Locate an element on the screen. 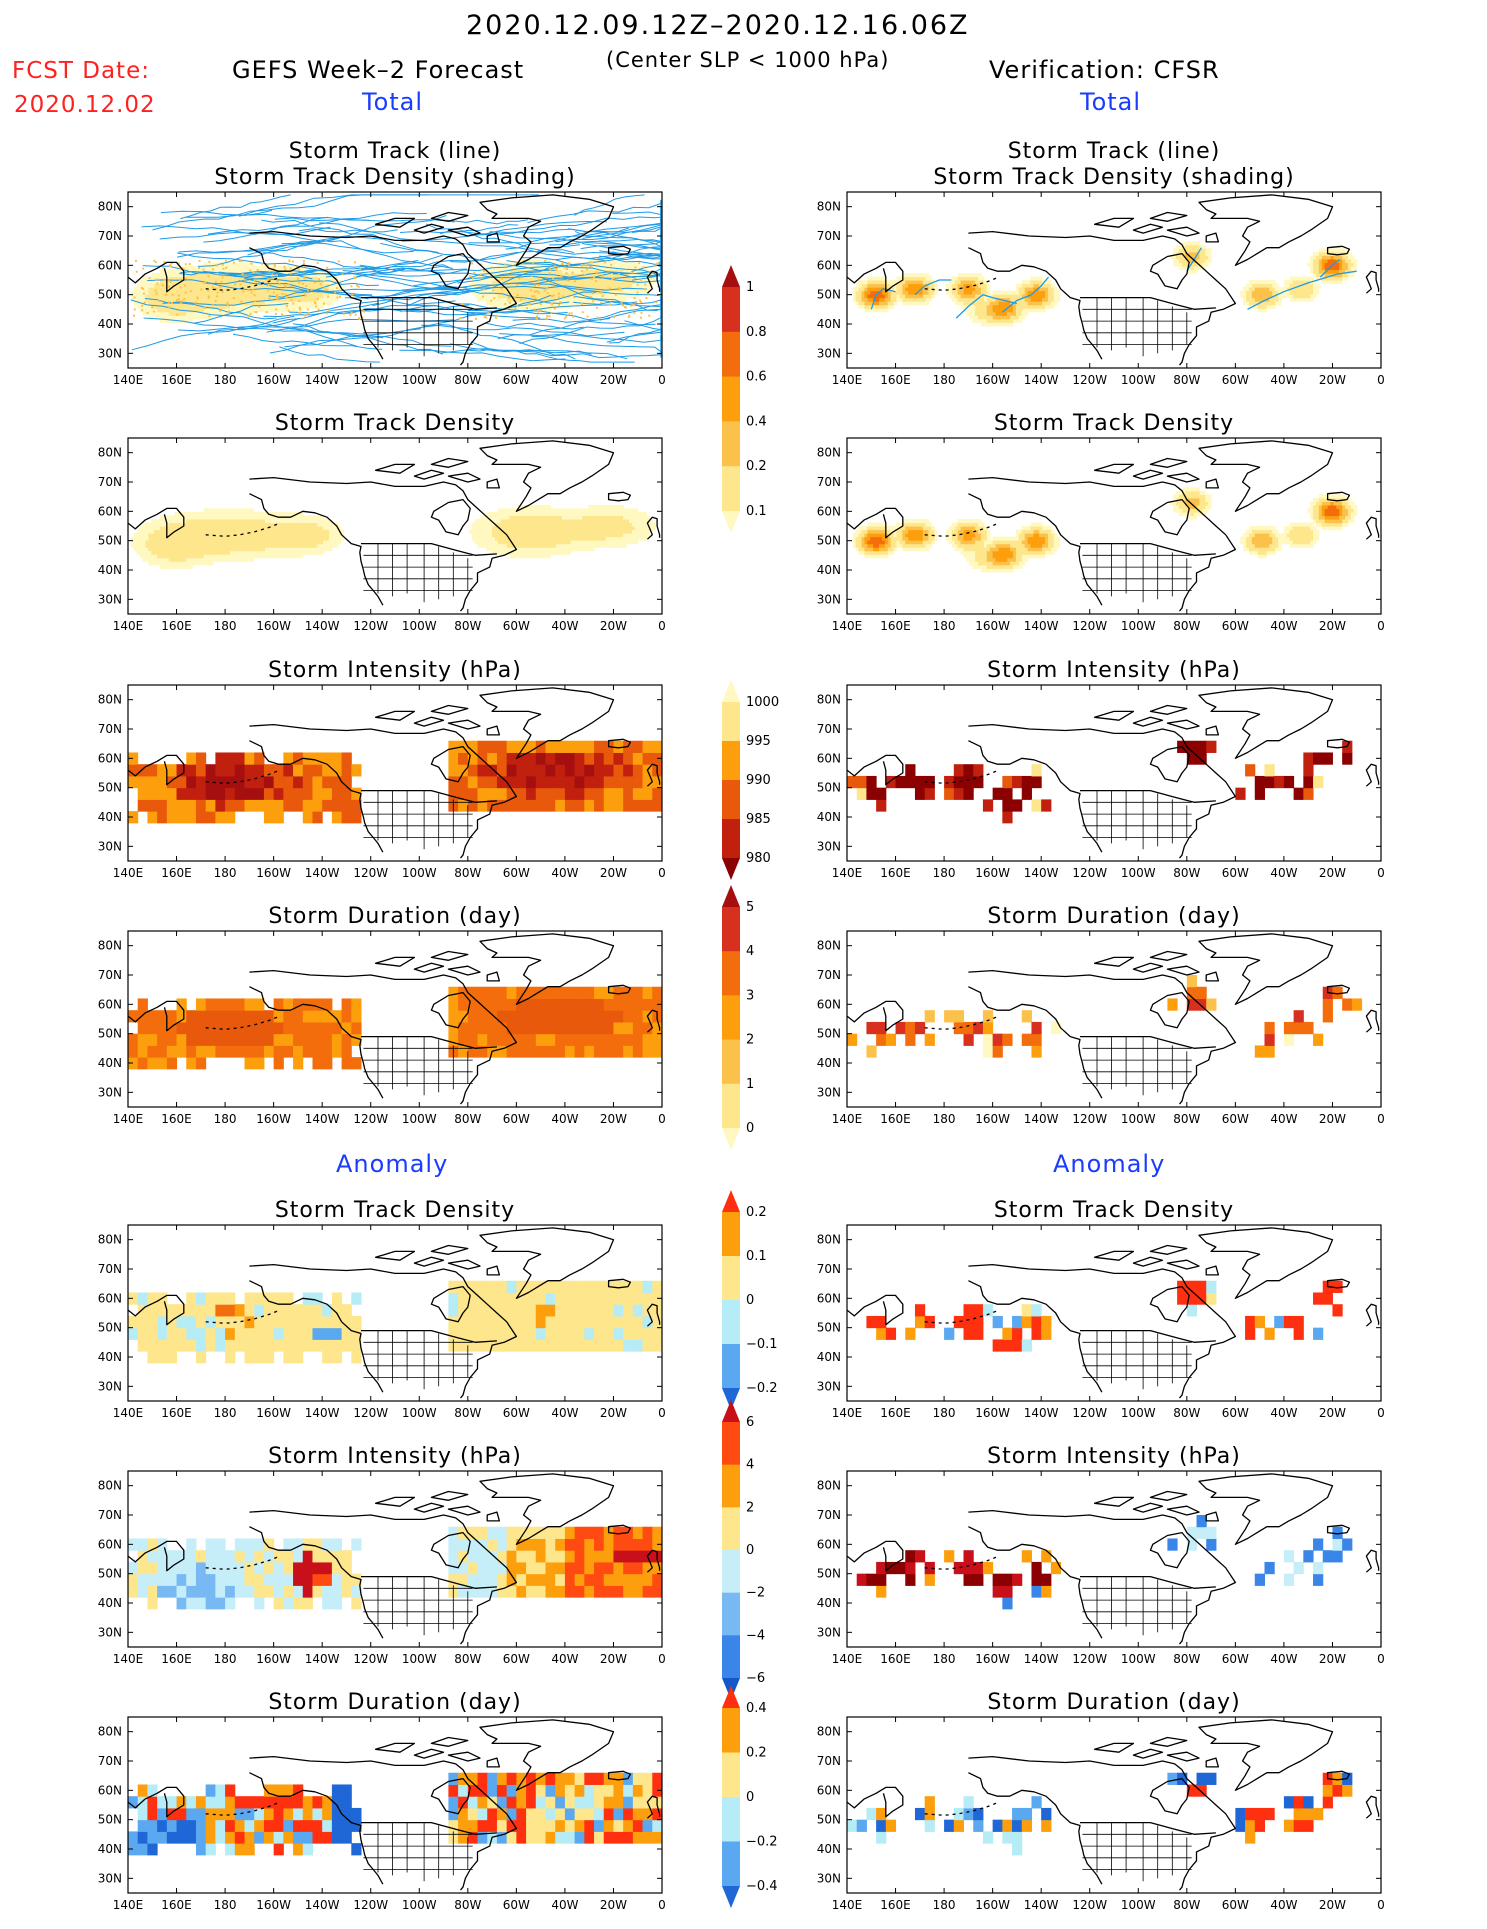  y-tick-label: 70N is located at coordinates (829, 236).